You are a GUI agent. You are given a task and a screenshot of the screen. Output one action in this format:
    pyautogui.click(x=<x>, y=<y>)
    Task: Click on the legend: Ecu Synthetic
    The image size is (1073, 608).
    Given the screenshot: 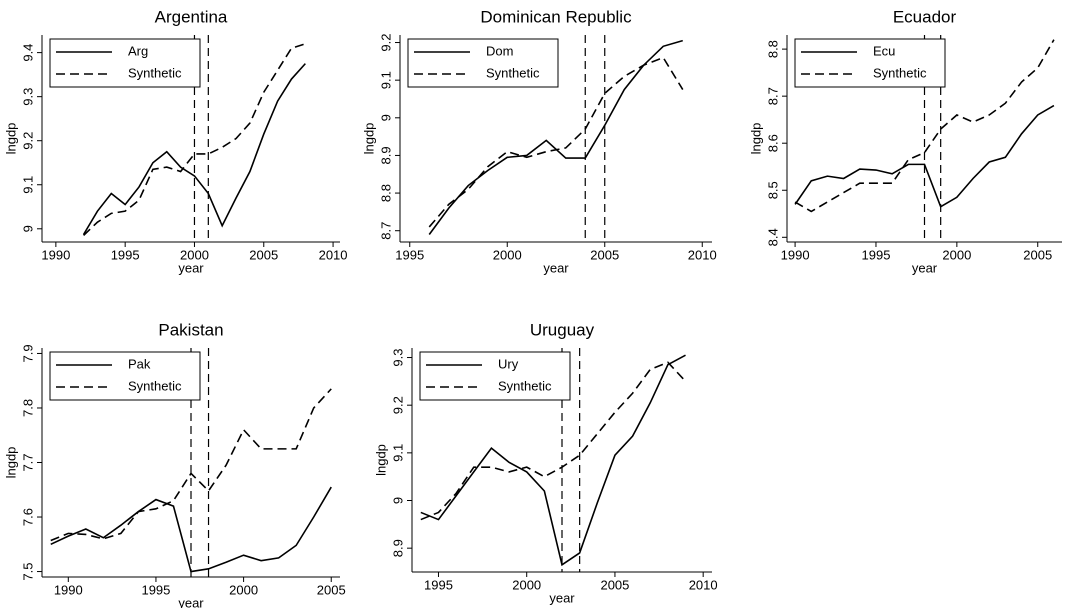 What is the action you would take?
    pyautogui.click(x=870, y=63)
    